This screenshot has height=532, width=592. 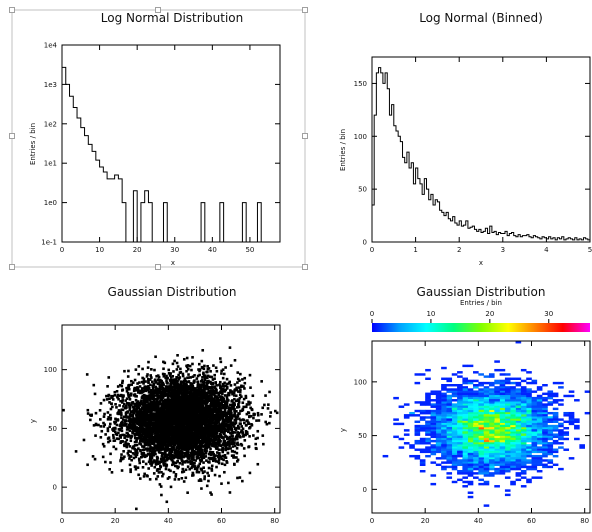 What do you see at coordinates (212, 250) in the screenshot?
I see `x-tick-label: 40` at bounding box center [212, 250].